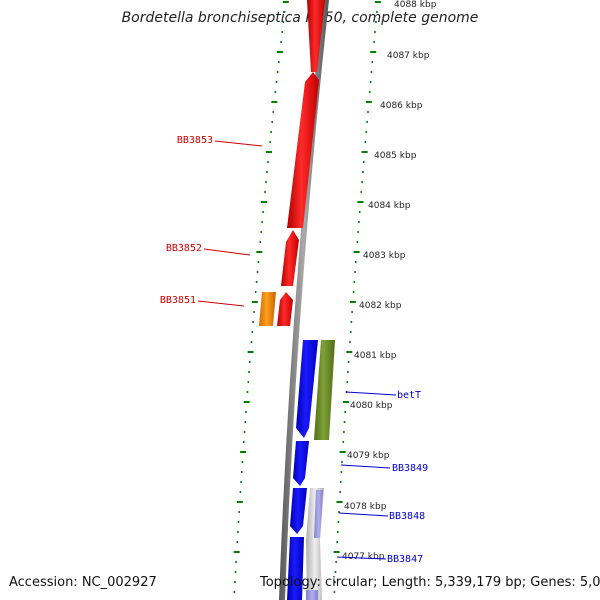 The width and height of the screenshot is (600, 600). I want to click on leader-line-betT, so click(371, 393).